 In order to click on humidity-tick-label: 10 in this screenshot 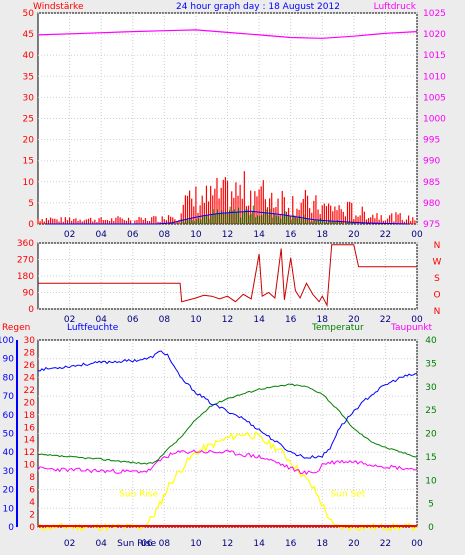, I will do `click(9, 509)`.